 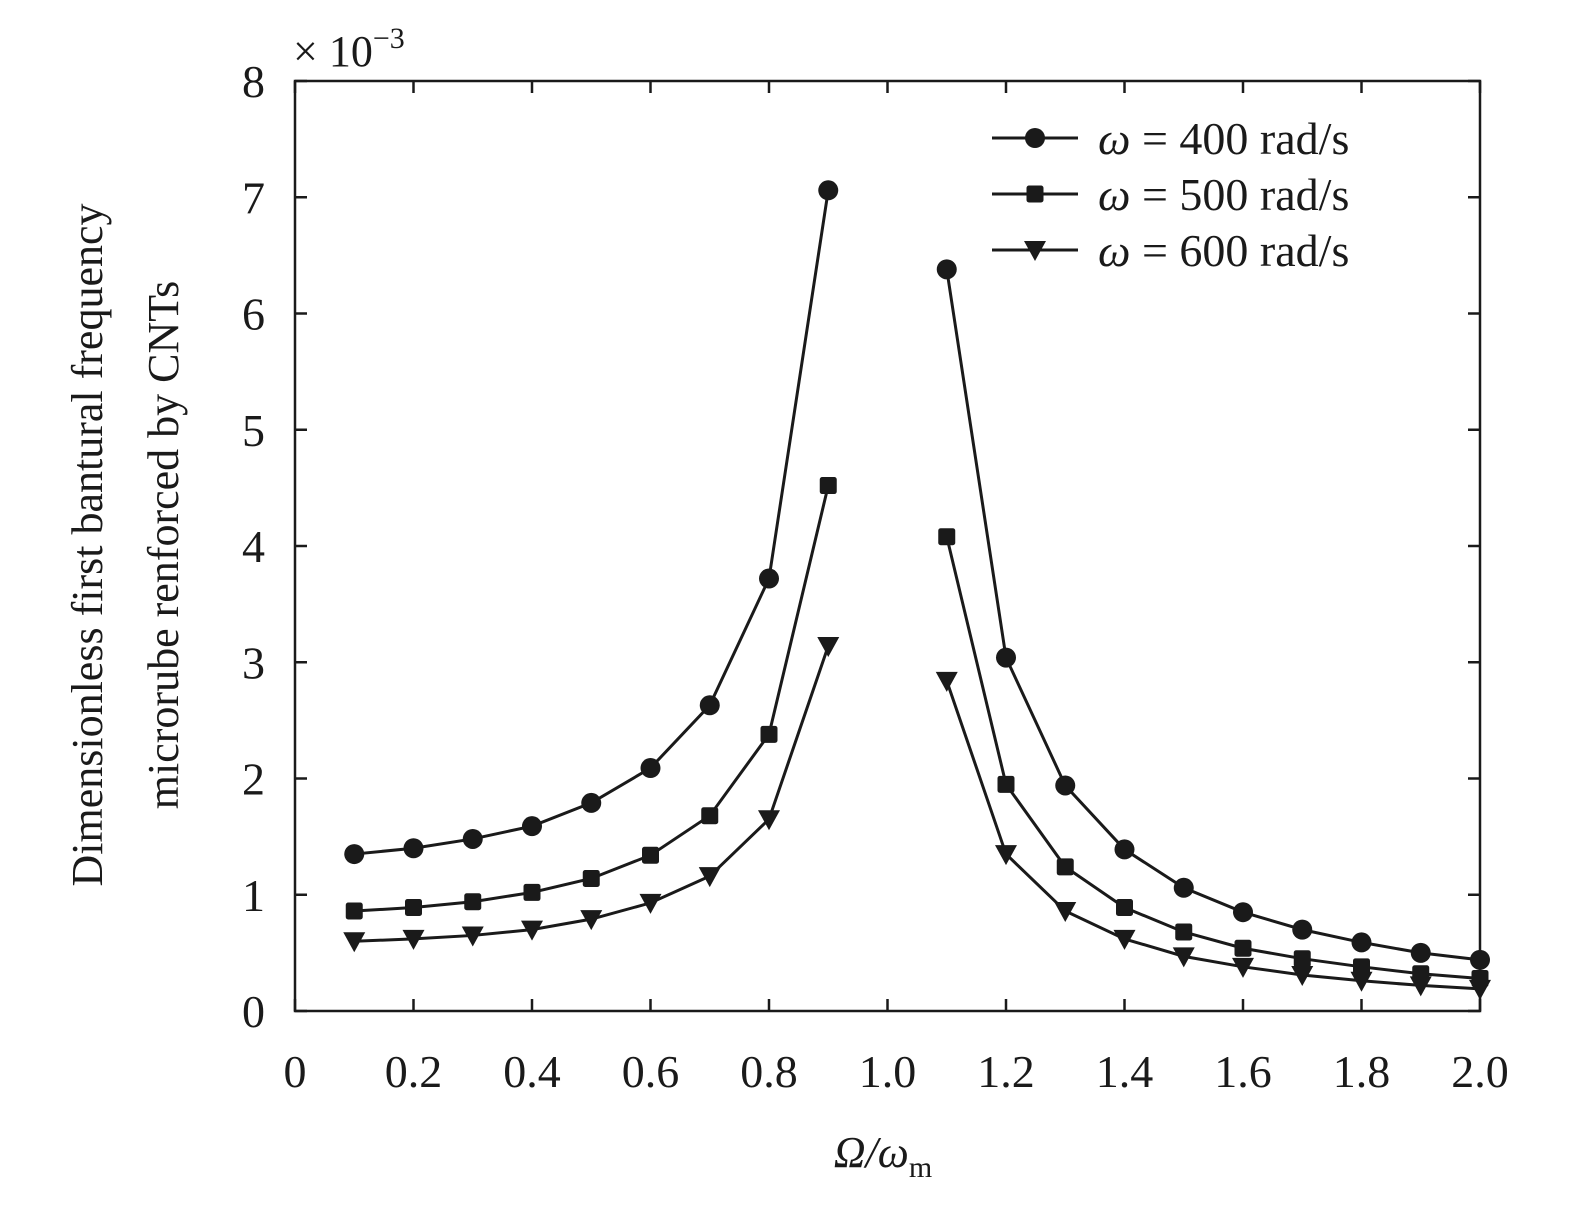 I want to click on y-tick-label: 2, so click(x=253, y=779).